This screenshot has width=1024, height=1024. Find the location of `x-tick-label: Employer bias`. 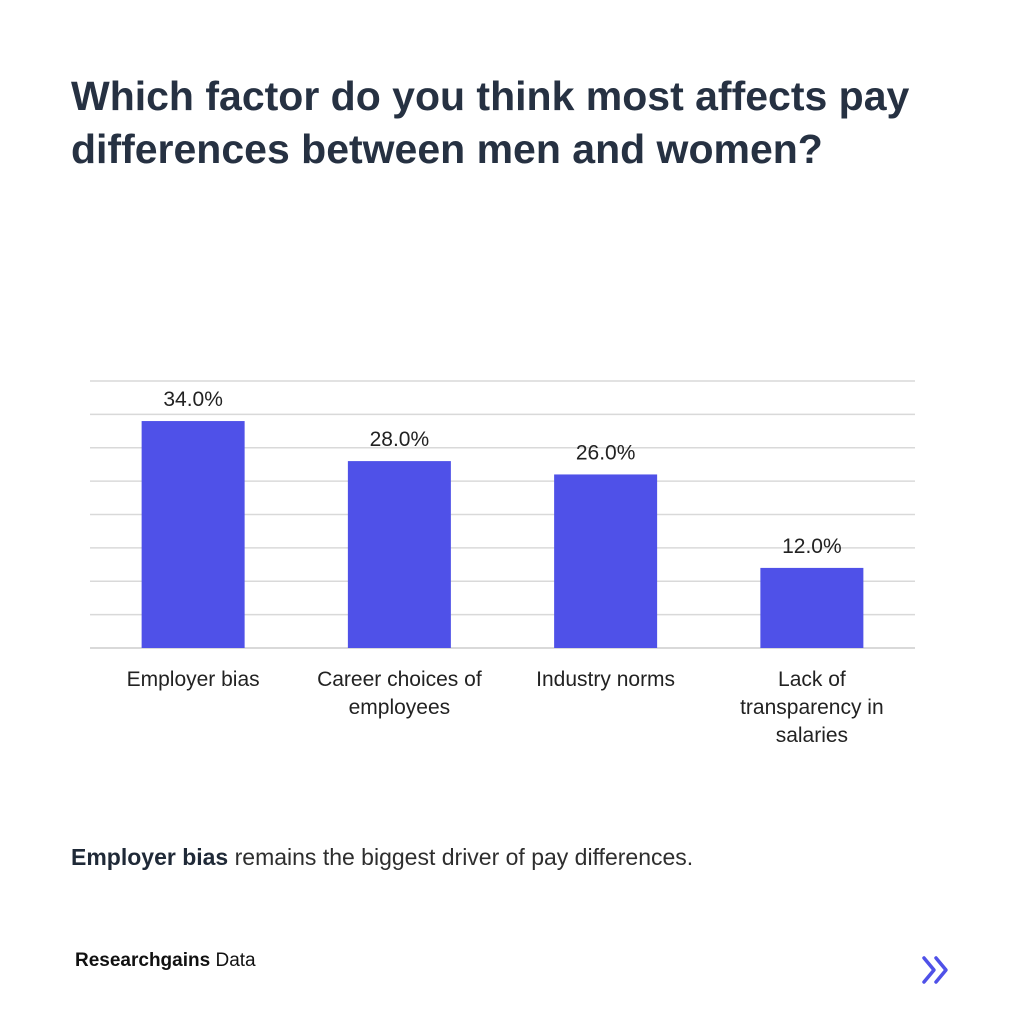

x-tick-label: Employer bias is located at coordinates (193, 679).